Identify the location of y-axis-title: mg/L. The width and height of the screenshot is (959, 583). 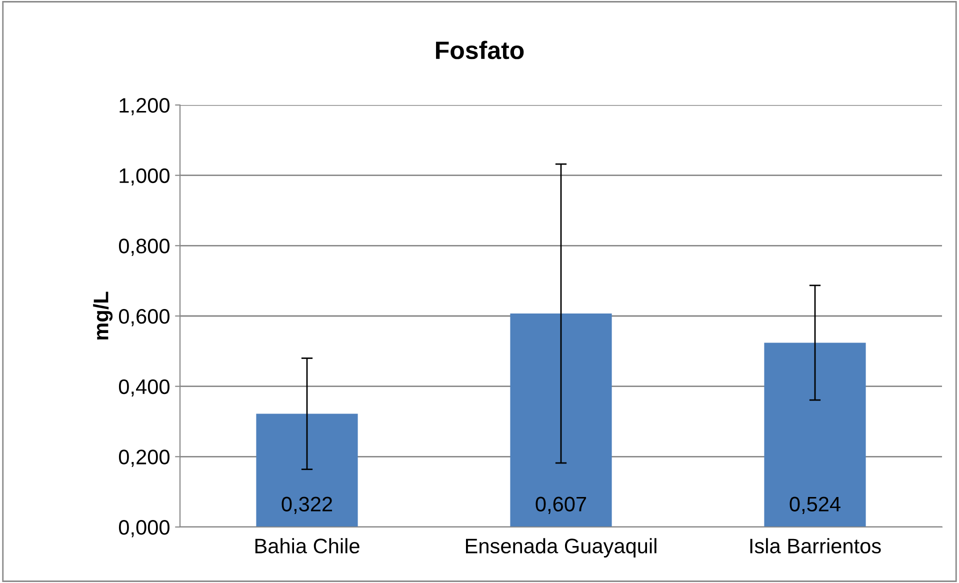
(103, 316).